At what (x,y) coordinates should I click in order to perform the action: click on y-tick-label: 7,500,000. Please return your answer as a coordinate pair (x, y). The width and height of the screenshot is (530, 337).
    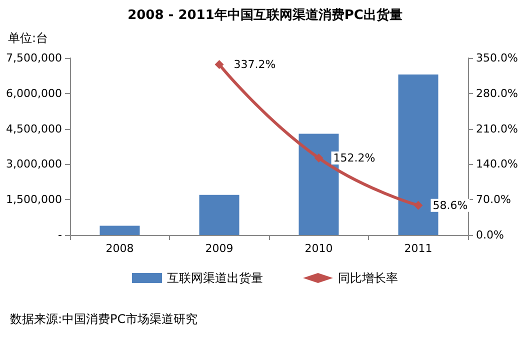
    Looking at the image, I should click on (34, 58).